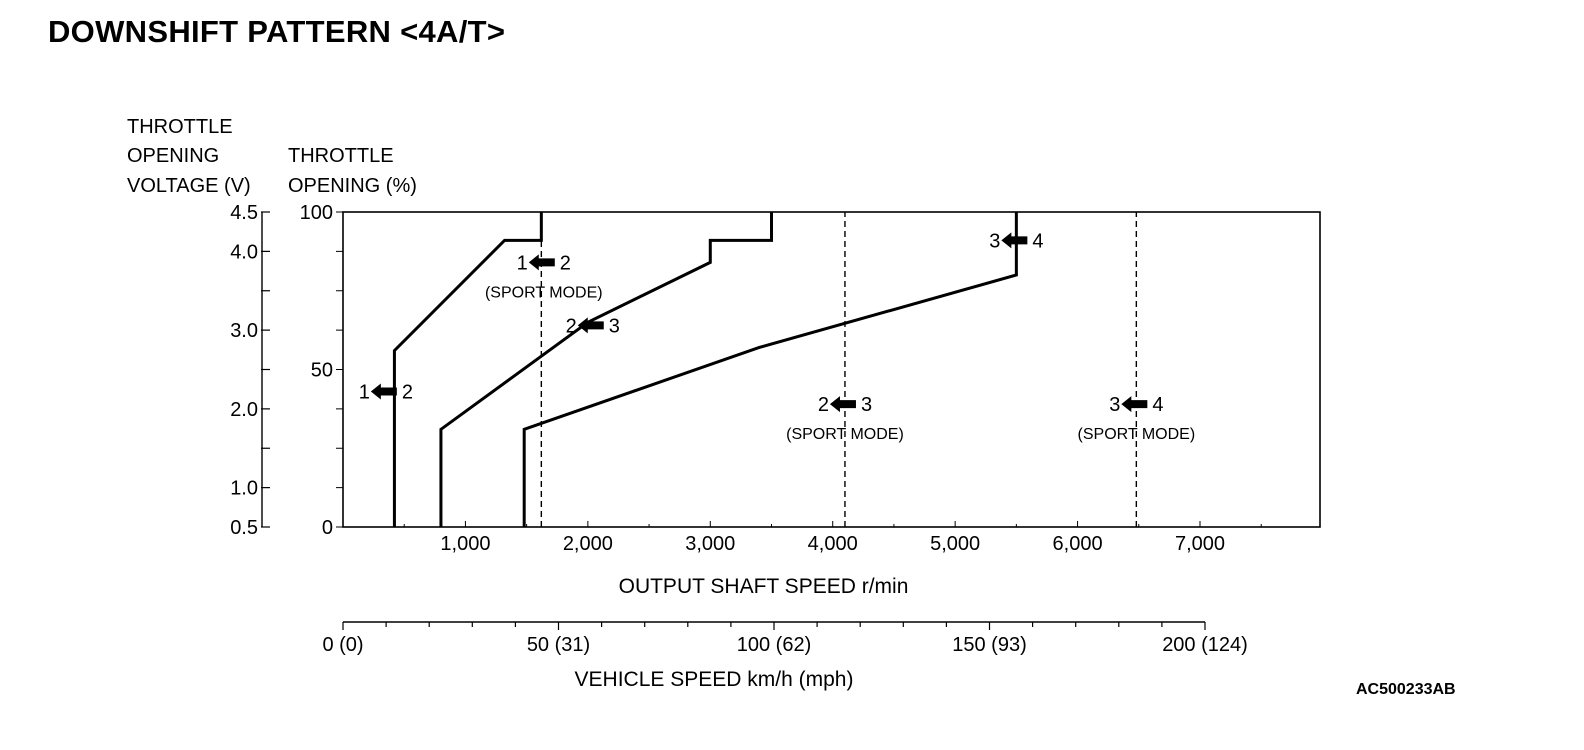  What do you see at coordinates (180, 127) in the screenshot?
I see `y-axis-voltage-title-line: THROTTLE` at bounding box center [180, 127].